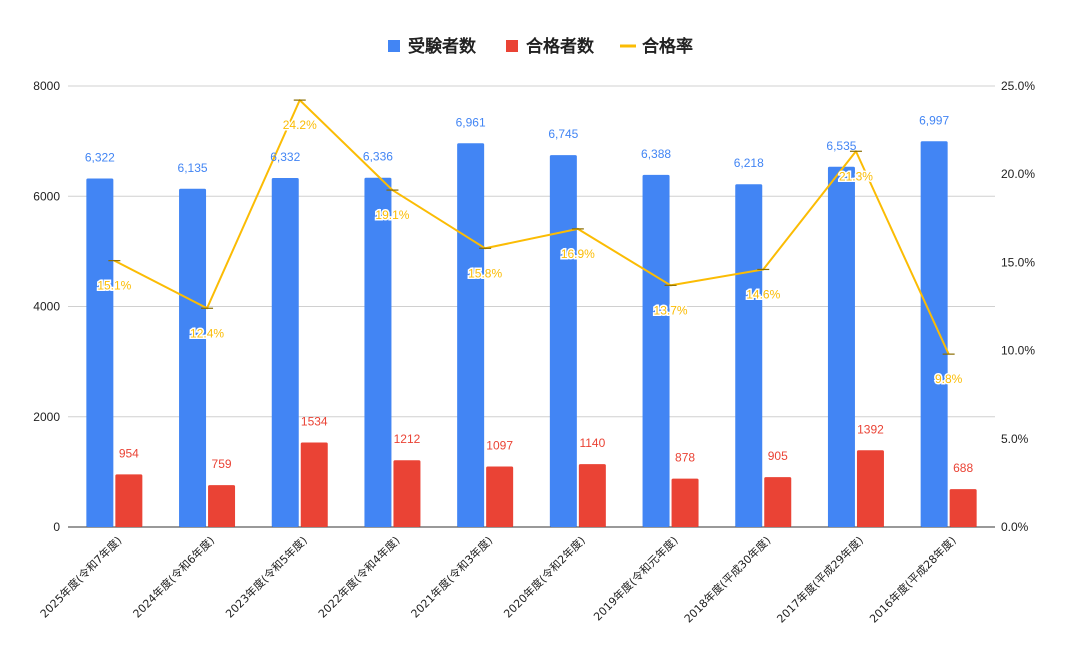 This screenshot has width=1070, height=663. What do you see at coordinates (222, 464) in the screenshot?
I see `data-label-passers: 759` at bounding box center [222, 464].